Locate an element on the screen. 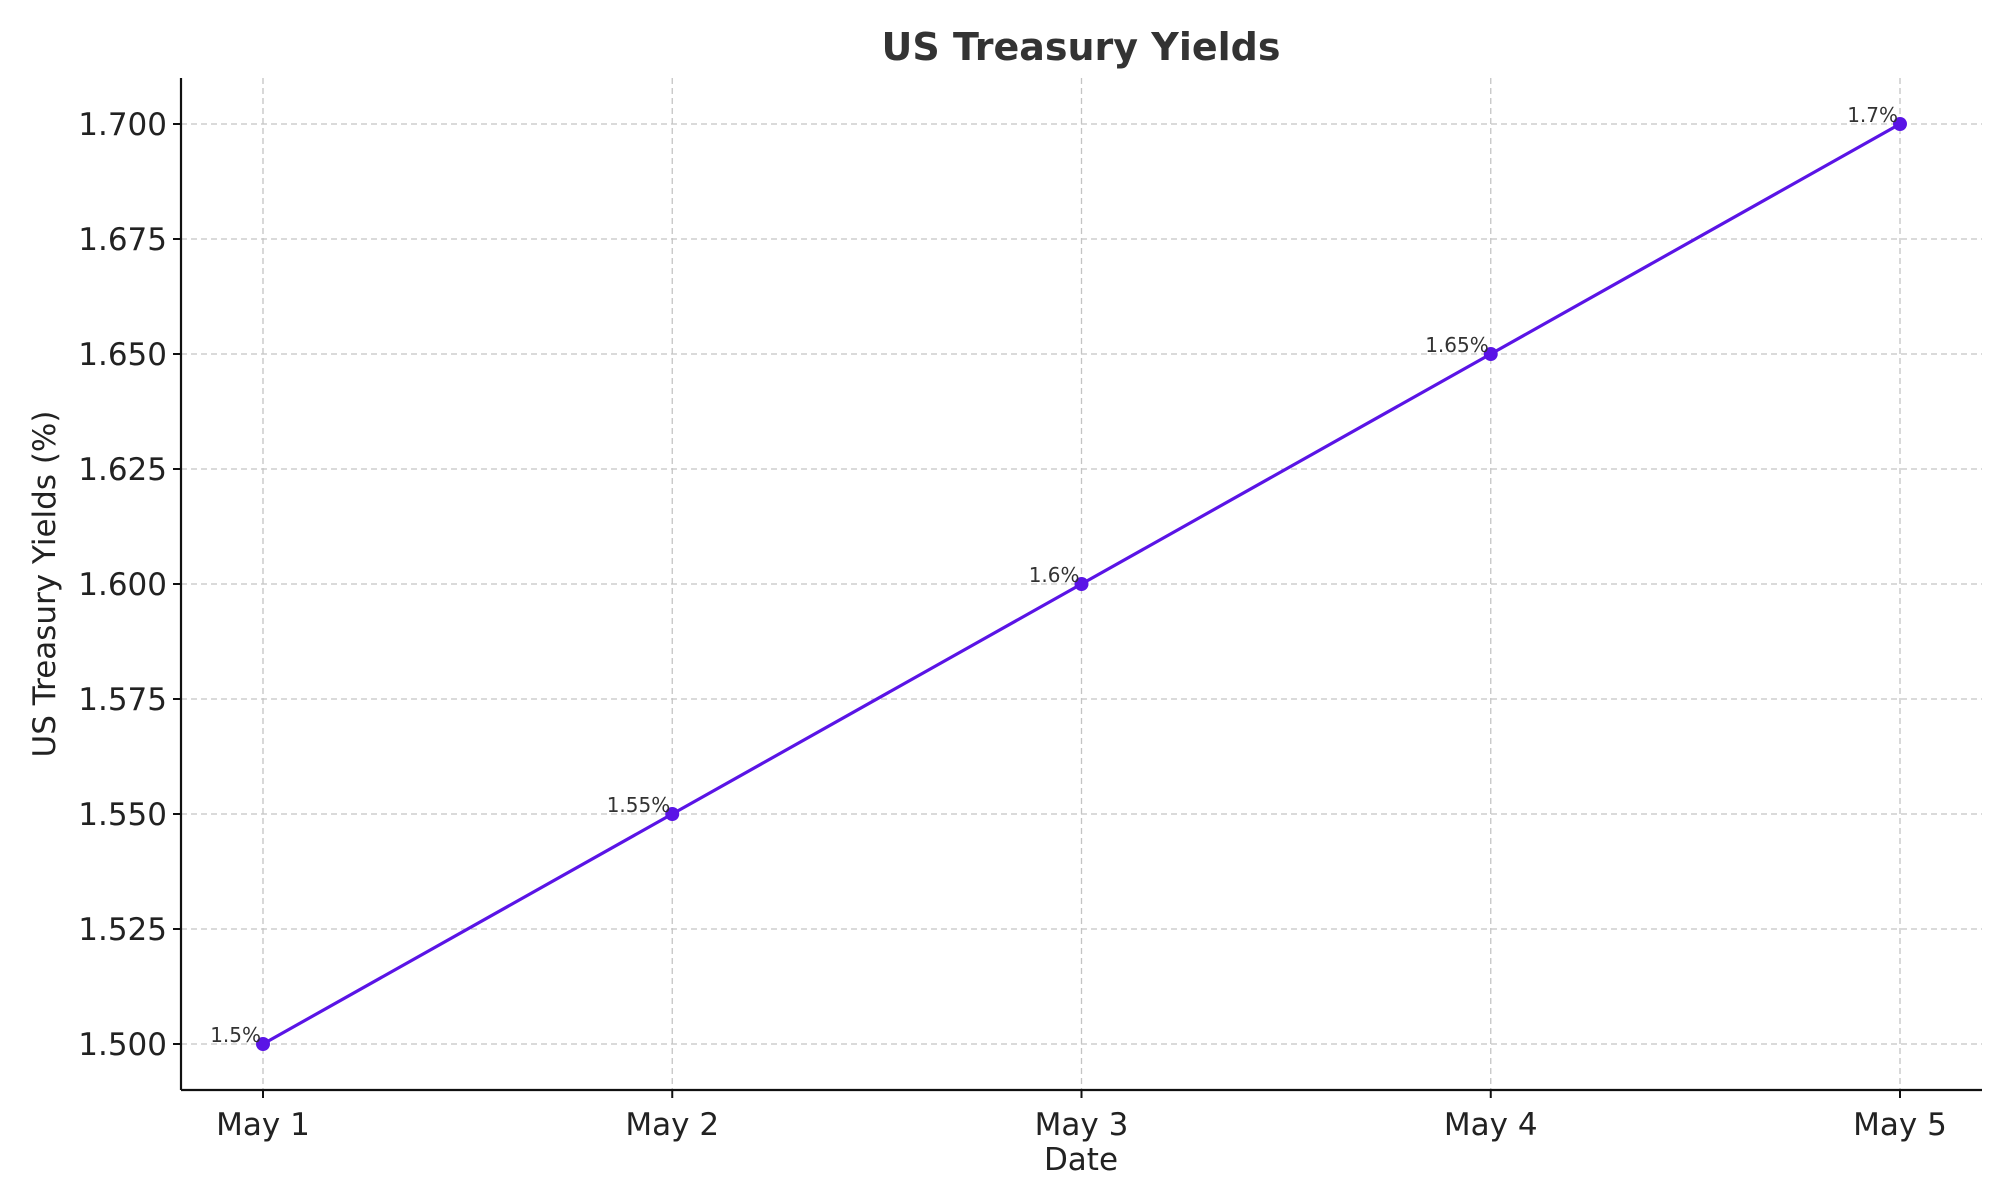  data-label: 1.6% is located at coordinates (1054, 575).